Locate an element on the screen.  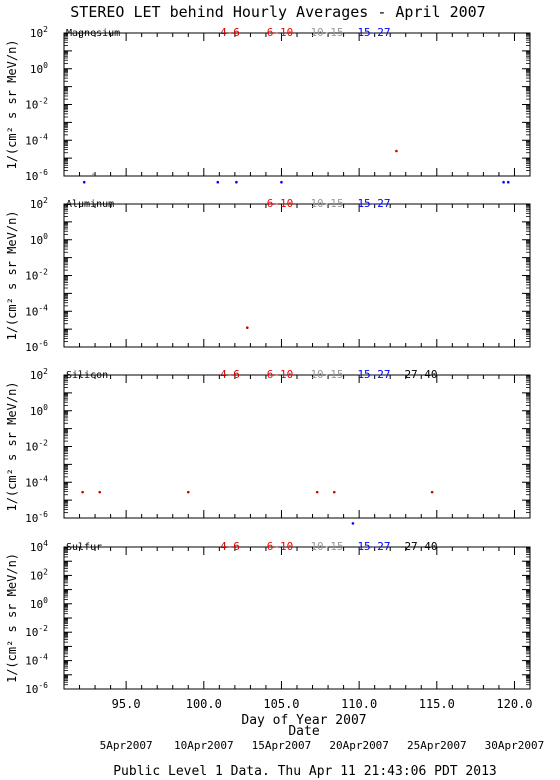
element-label: Aluminum is located at coordinates (90, 204).